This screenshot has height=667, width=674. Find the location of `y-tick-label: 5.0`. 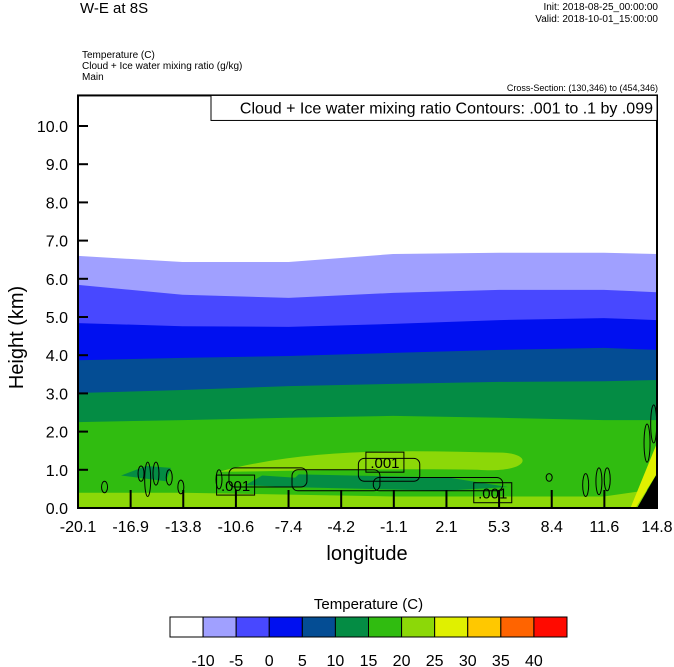

y-tick-label: 5.0 is located at coordinates (57, 318).